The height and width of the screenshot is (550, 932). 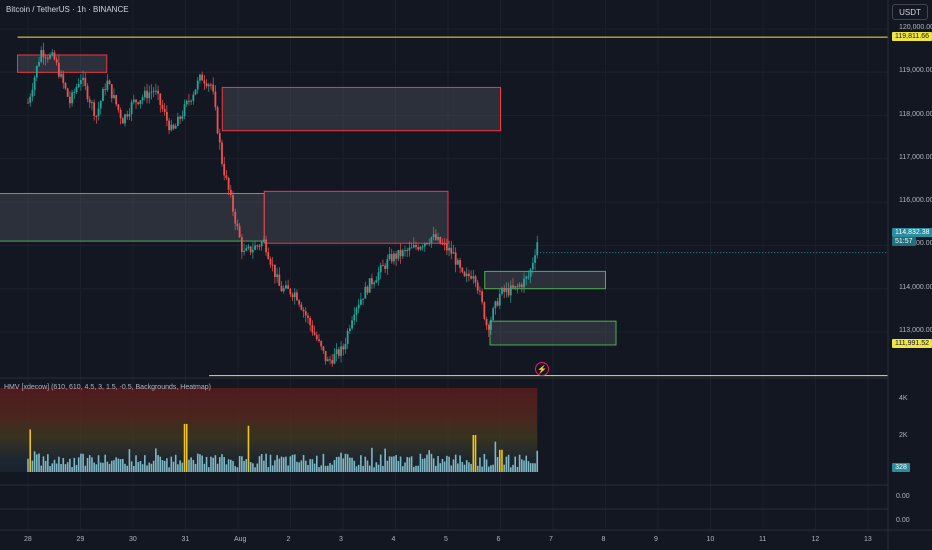 I want to click on lightning-icon: ⚡, so click(x=542, y=369).